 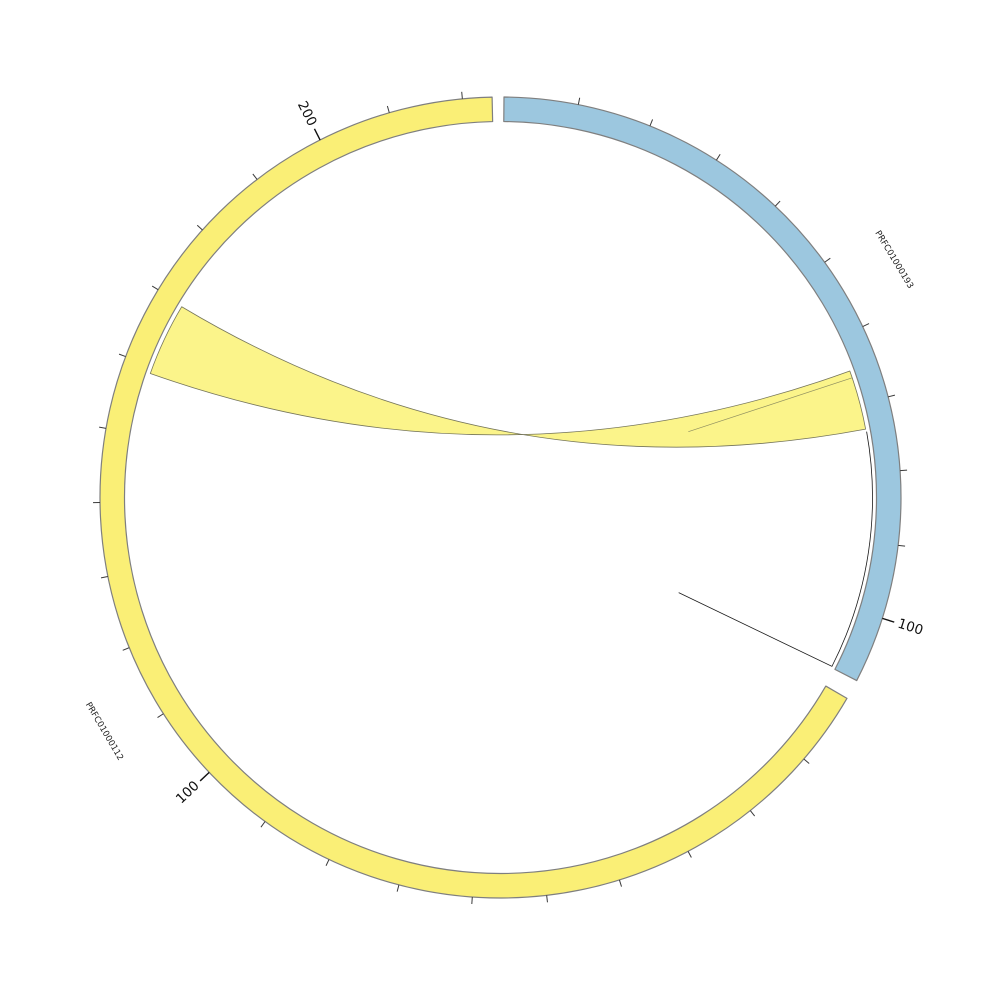 What do you see at coordinates (775, 549) in the screenshot?
I see `thin-link-outline` at bounding box center [775, 549].